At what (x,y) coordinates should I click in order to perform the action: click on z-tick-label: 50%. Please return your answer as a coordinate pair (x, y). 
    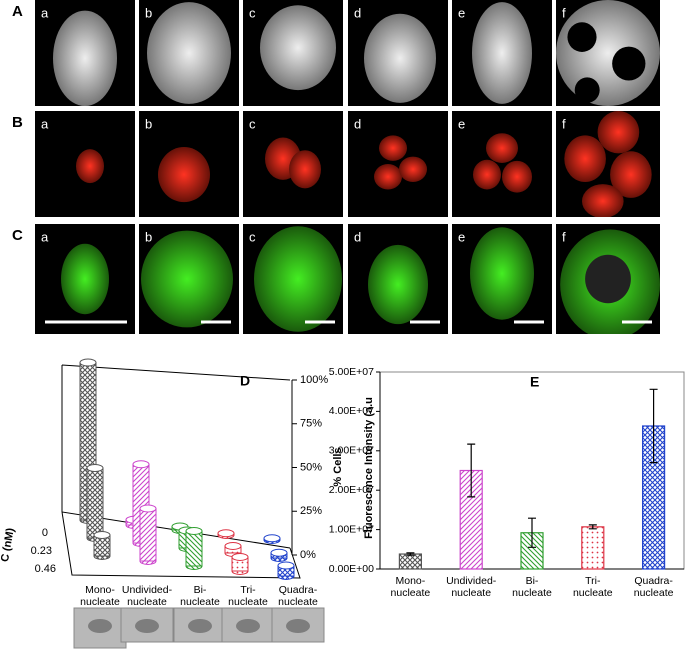
    Looking at the image, I should click on (311, 467).